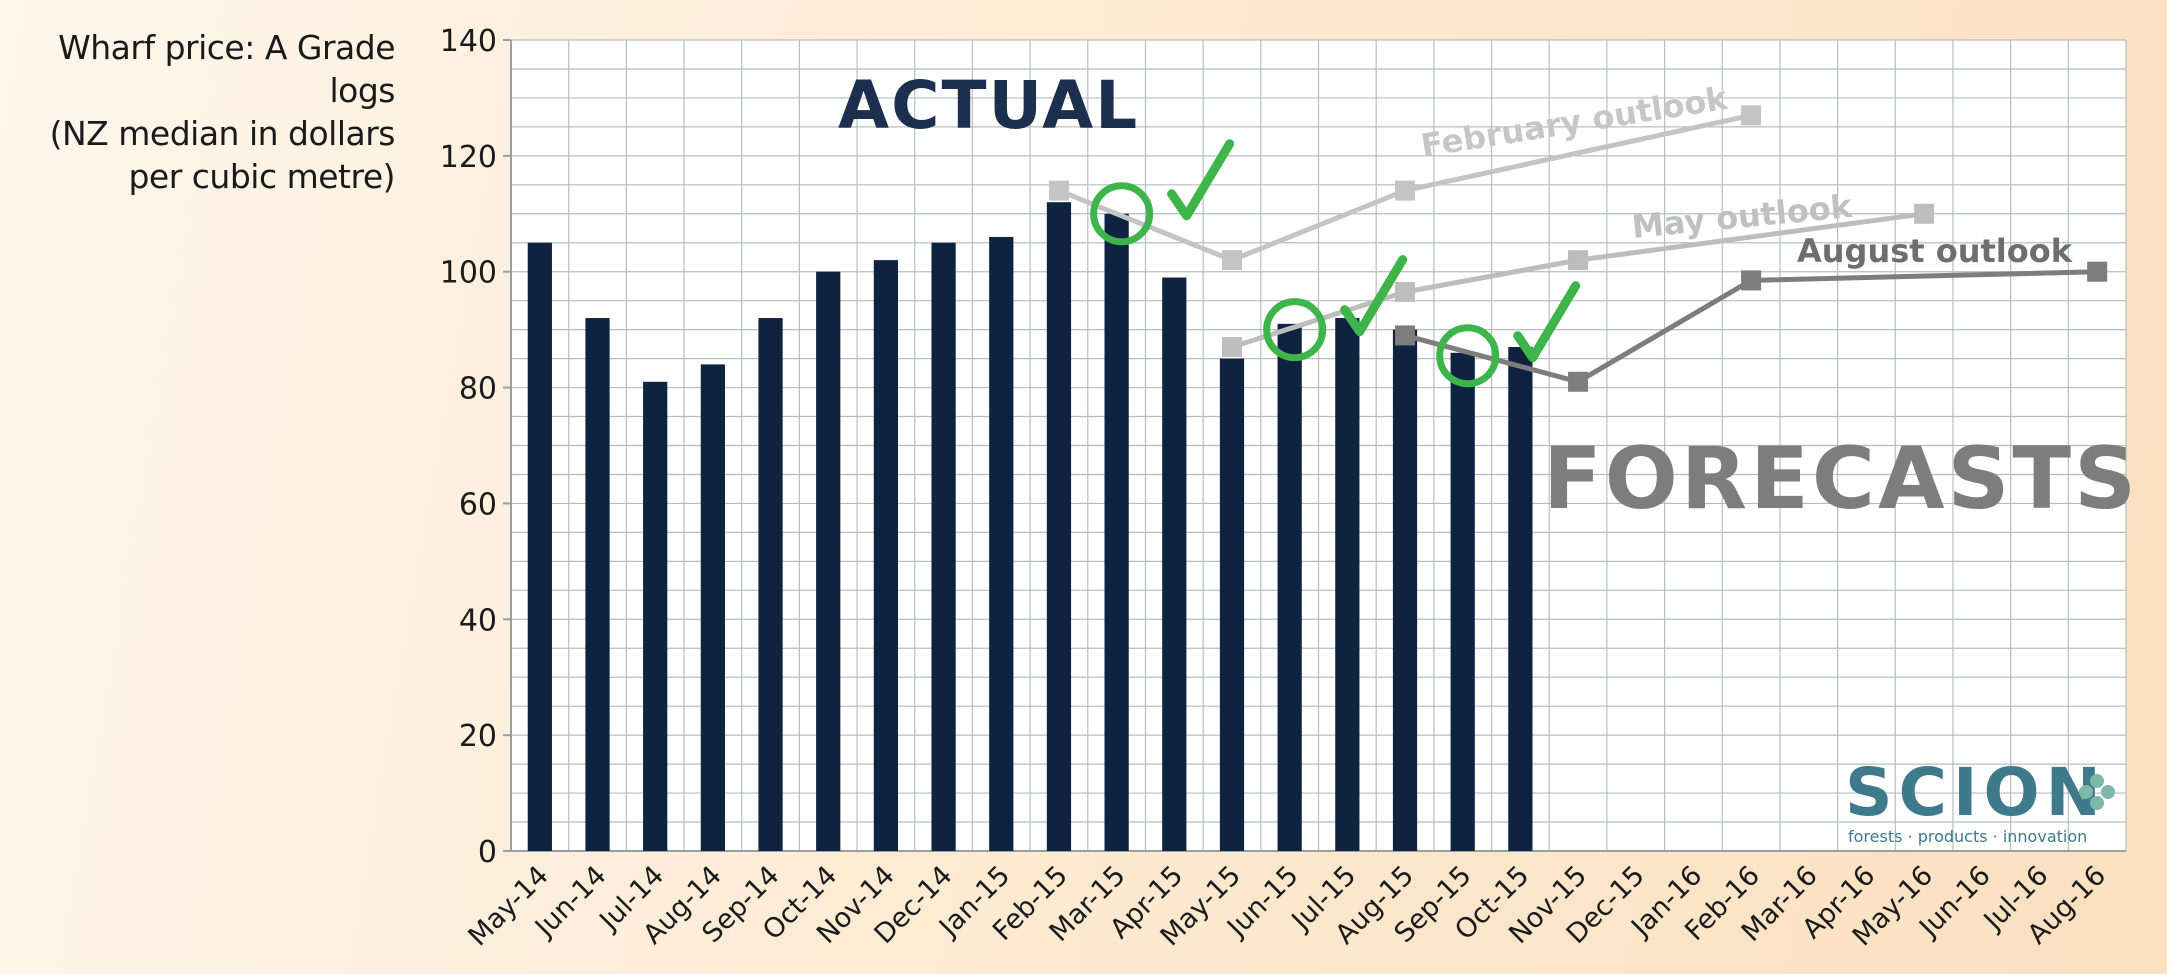  Describe the element at coordinates (509, 906) in the screenshot. I see `x-tick-label: May-14` at that location.